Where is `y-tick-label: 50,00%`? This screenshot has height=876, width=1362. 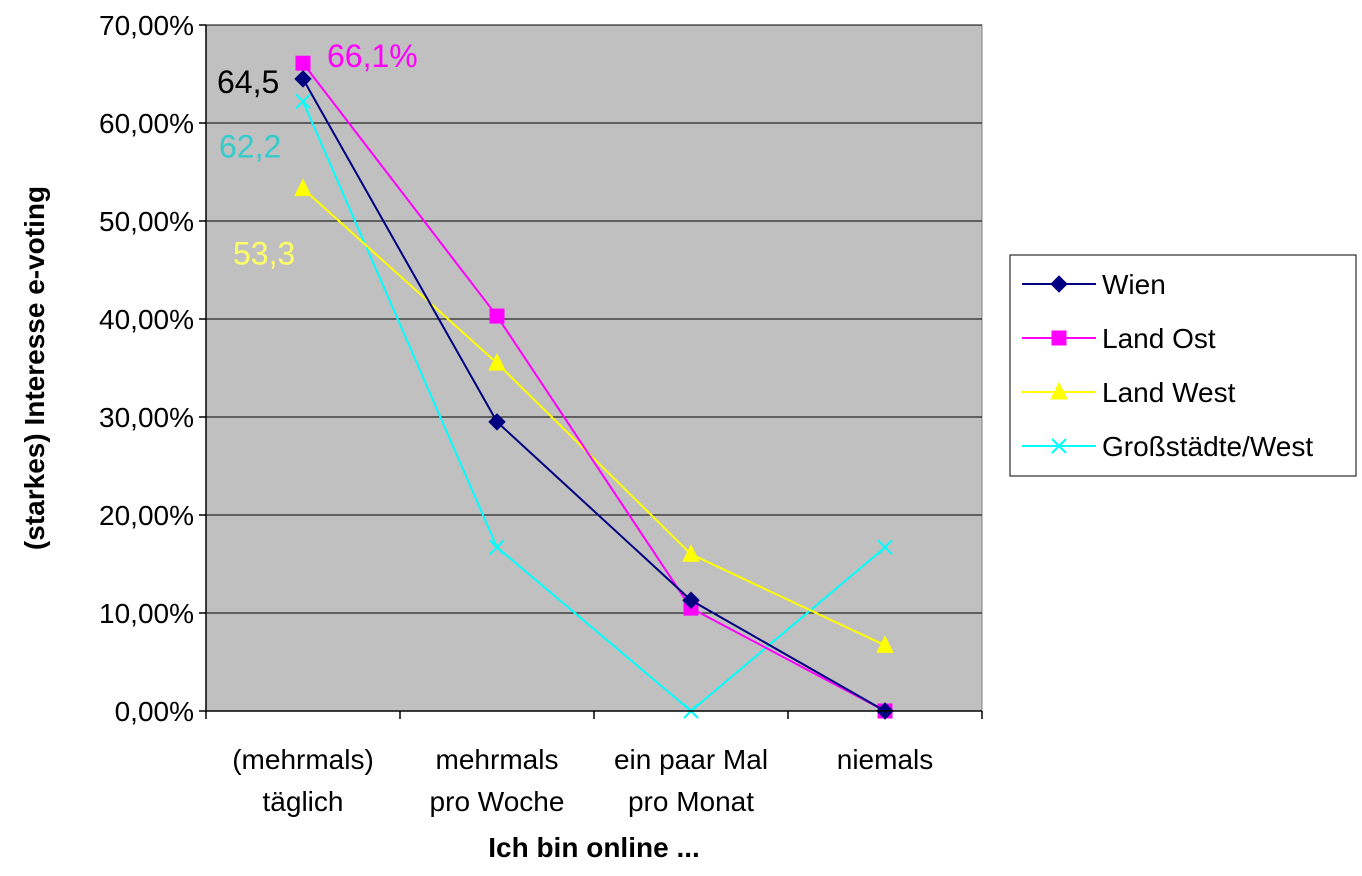
y-tick-label: 50,00% is located at coordinates (146, 221).